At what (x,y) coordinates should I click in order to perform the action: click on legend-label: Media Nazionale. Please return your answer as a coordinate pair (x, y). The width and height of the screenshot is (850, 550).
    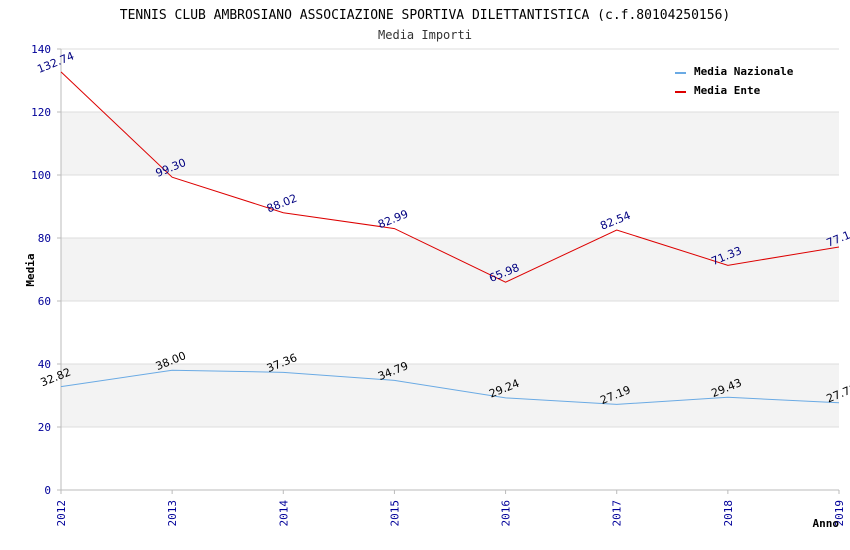
    Looking at the image, I should click on (744, 71).